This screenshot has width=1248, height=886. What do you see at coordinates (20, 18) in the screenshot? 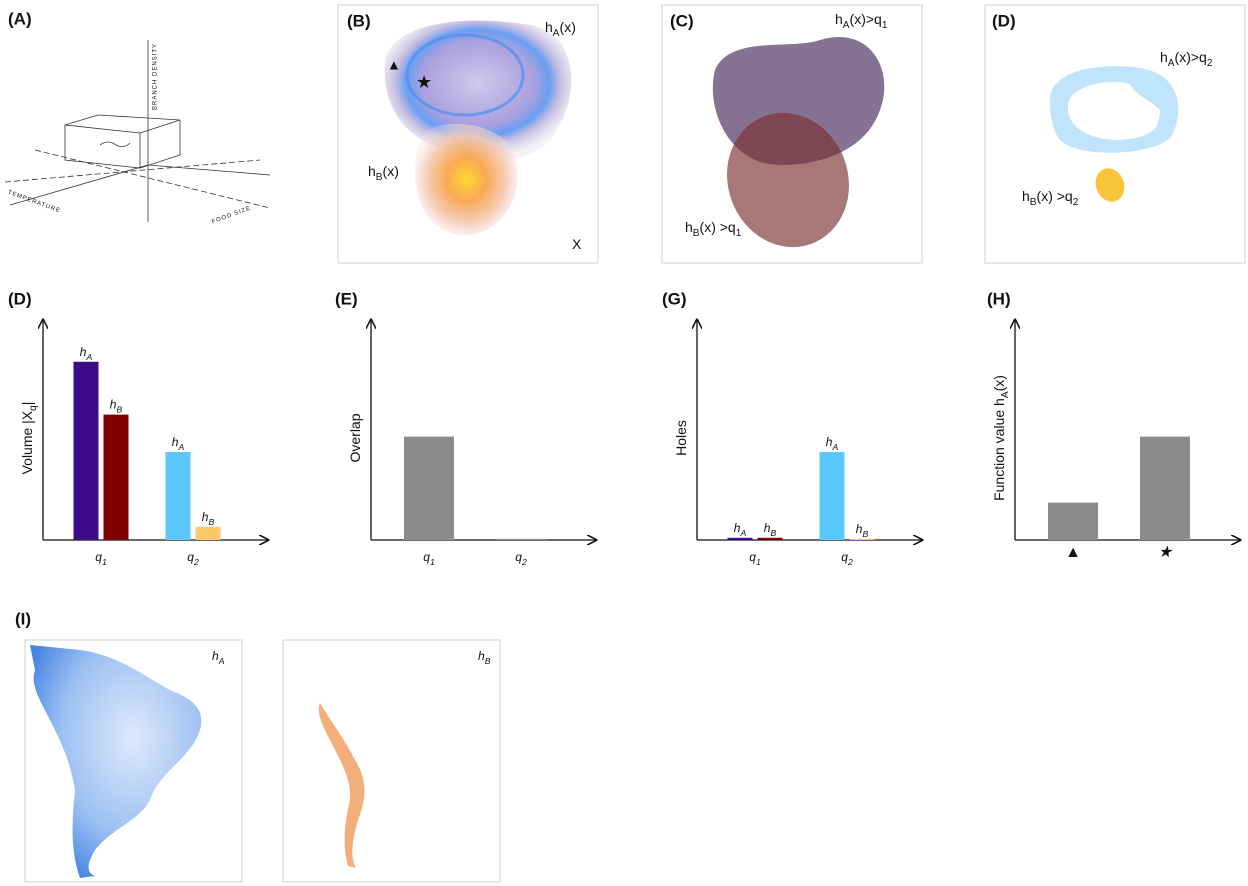
I see `panel-label: (A)` at bounding box center [20, 18].